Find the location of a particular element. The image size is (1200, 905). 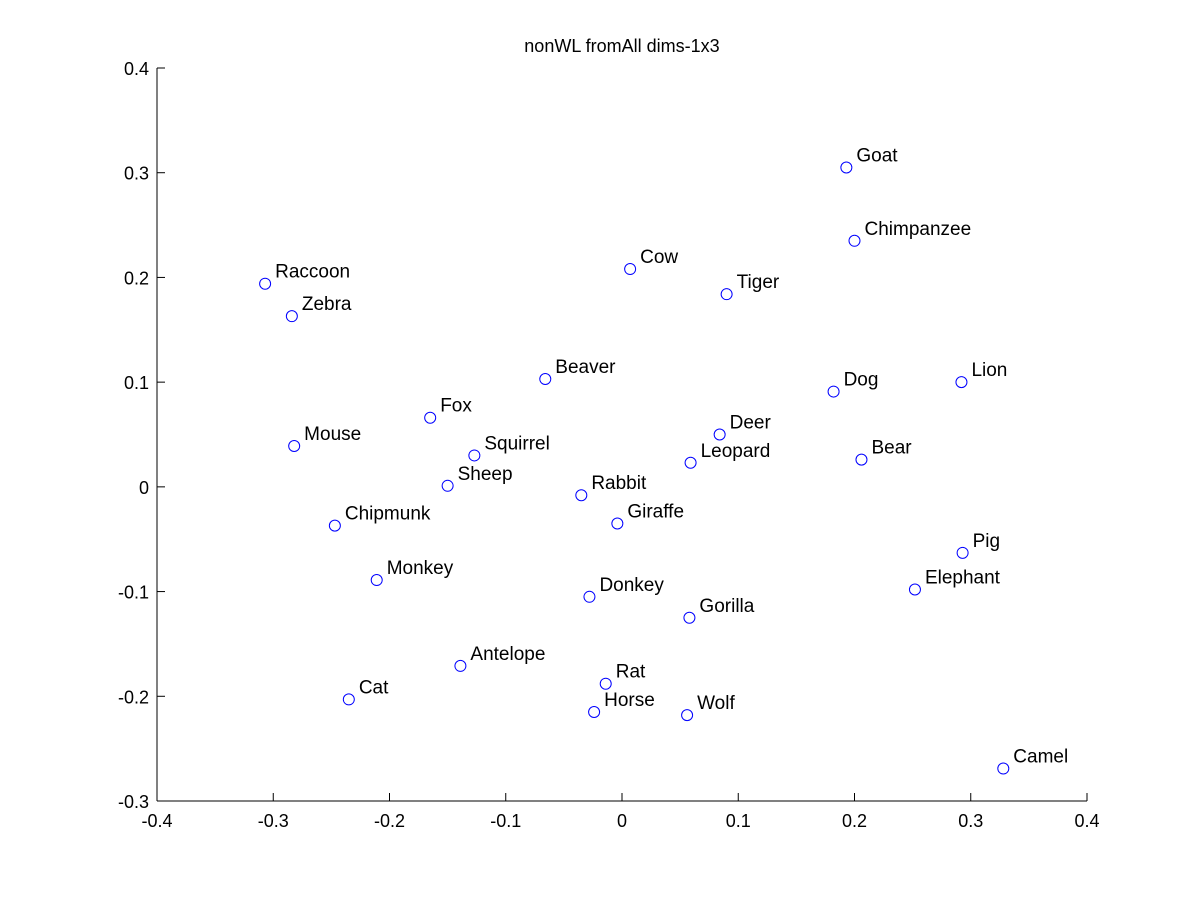

y-tick-label: 0 is located at coordinates (144, 488).